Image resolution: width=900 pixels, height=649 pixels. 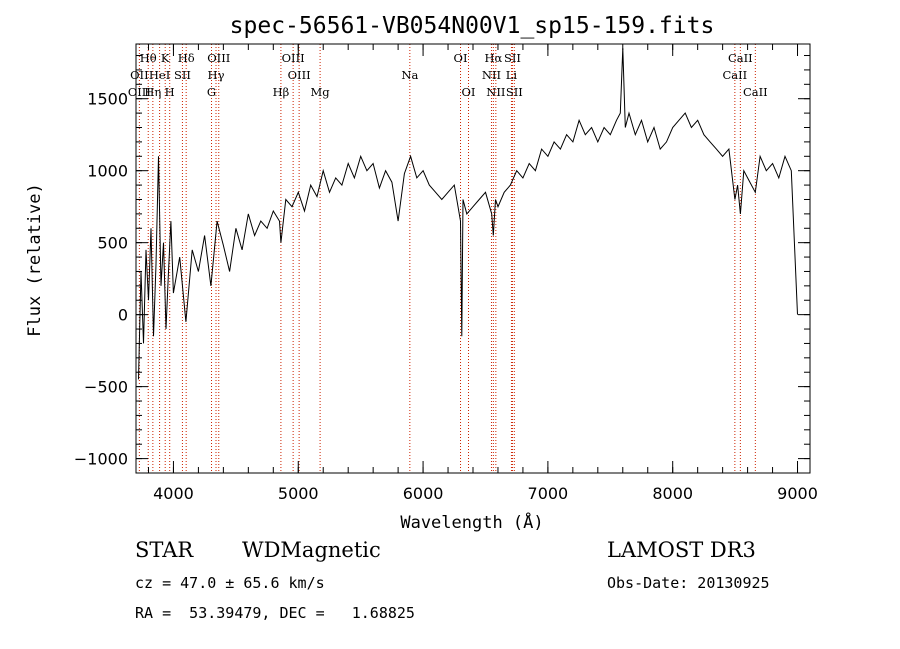 What do you see at coordinates (216, 75) in the screenshot?
I see `spectral-line-label: Hγ` at bounding box center [216, 75].